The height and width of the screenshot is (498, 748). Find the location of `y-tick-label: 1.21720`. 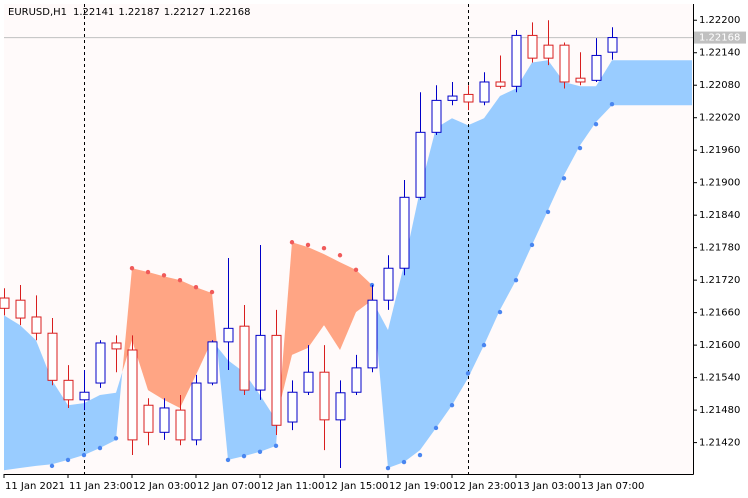

y-tick-label: 1.21720 is located at coordinates (719, 280).